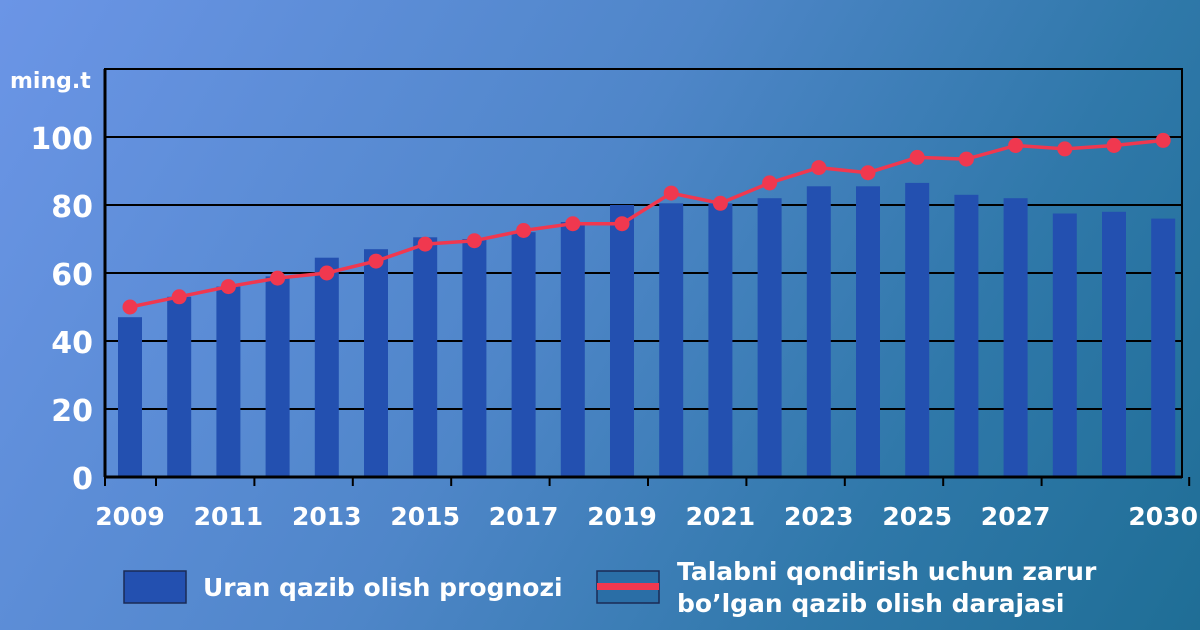 The height and width of the screenshot is (630, 1200). Describe the element at coordinates (671, 193) in the screenshot. I see `demand-point-2020` at that location.